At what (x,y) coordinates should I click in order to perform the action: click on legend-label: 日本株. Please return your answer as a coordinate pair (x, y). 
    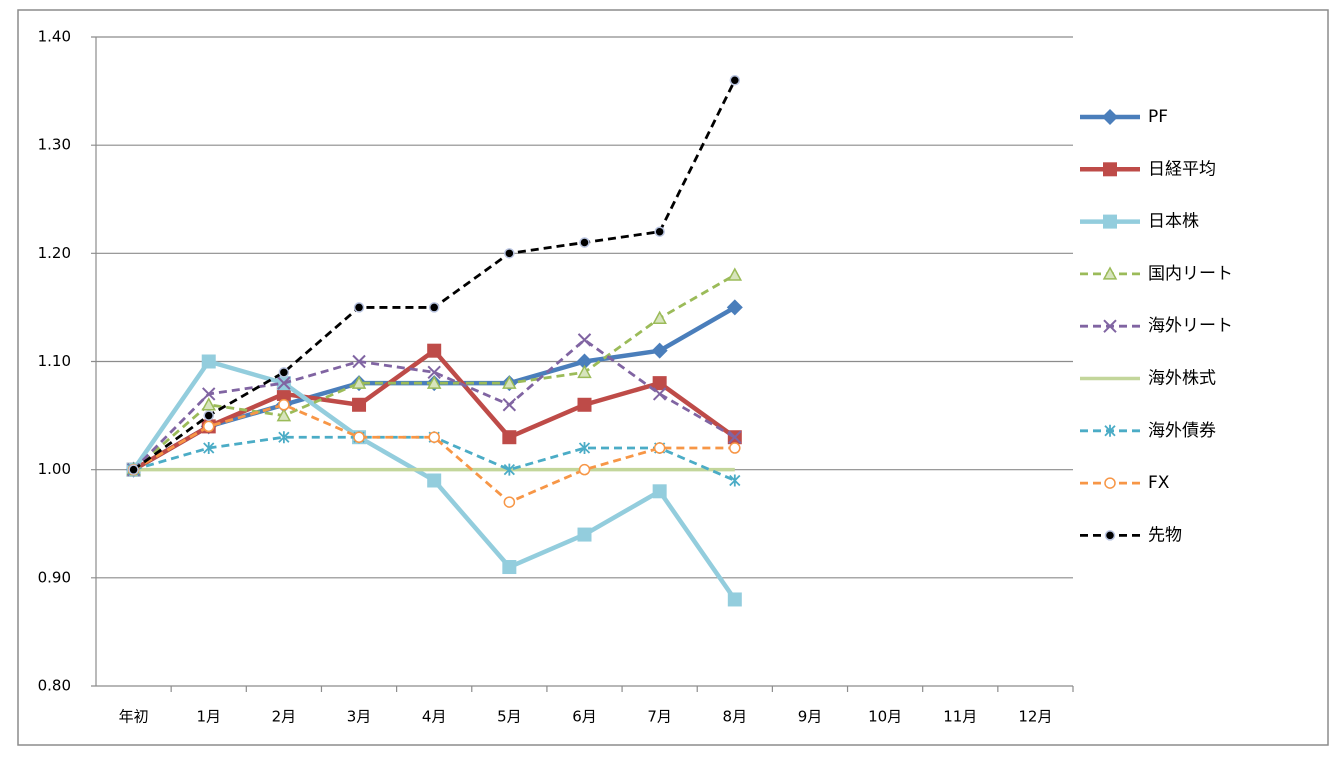
    Looking at the image, I should click on (1173, 222).